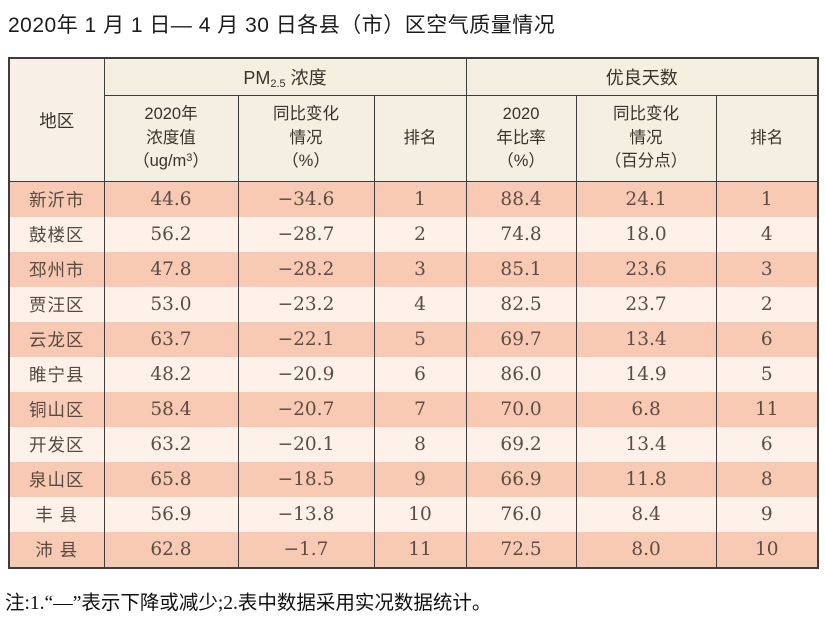 The image size is (825, 620). Describe the element at coordinates (278, 84) in the screenshot. I see `pm25-subscript: 2.5` at that location.